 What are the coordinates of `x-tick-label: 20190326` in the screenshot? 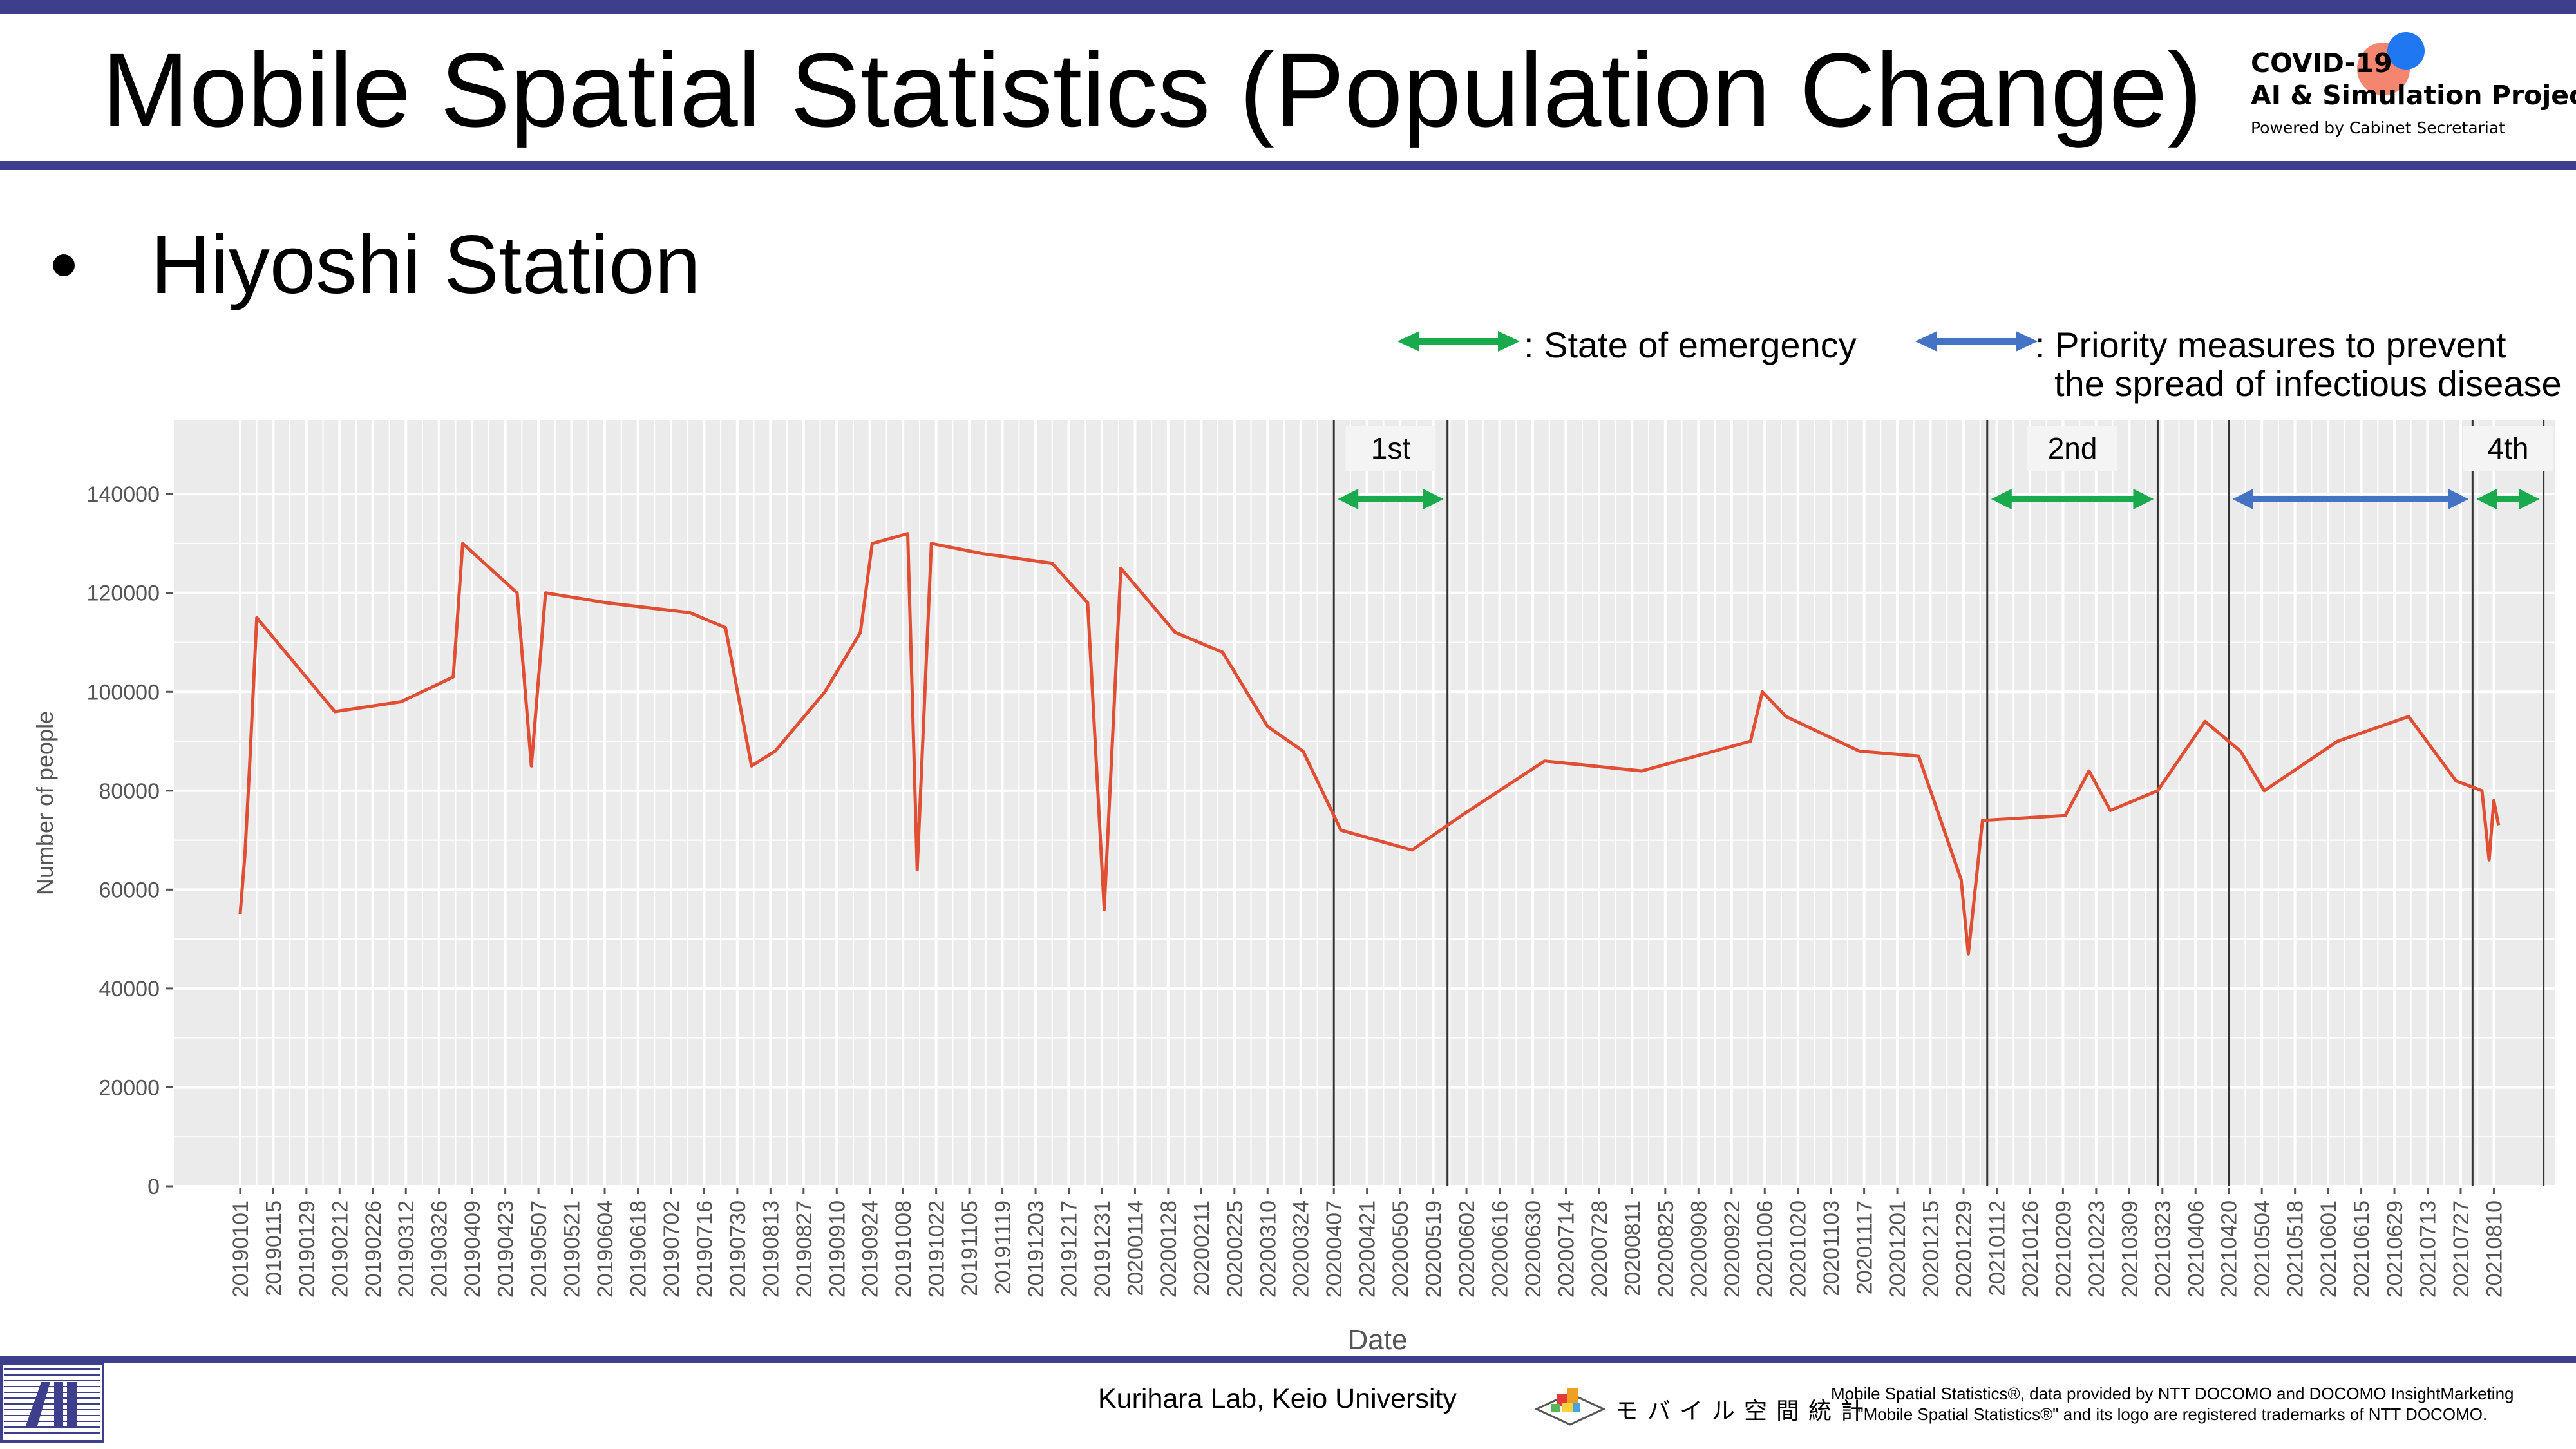 It's located at (440, 1249).